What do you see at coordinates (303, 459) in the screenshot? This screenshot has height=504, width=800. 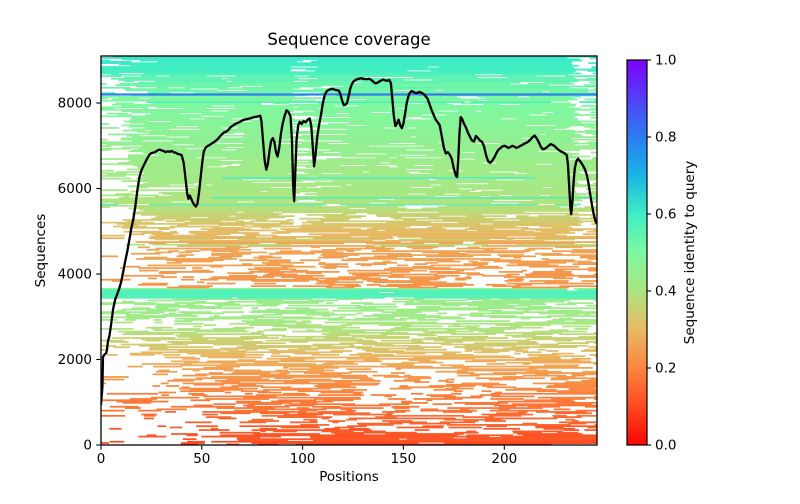 I see `x-tick-label: 100` at bounding box center [303, 459].